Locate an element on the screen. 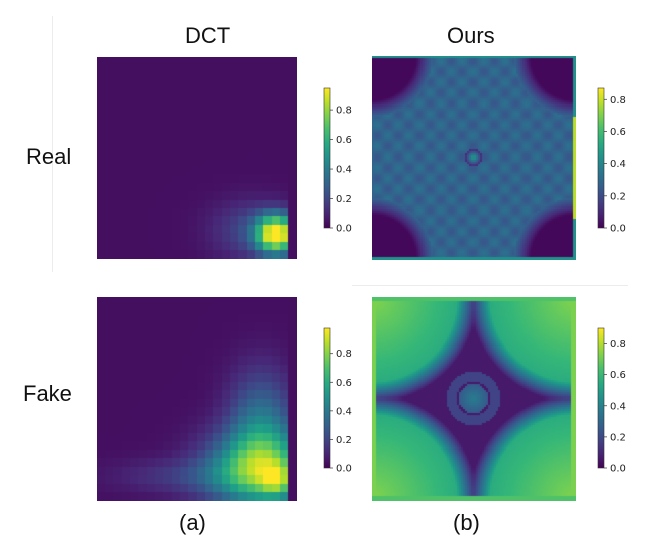 The image size is (664, 544). heatmap-ours-real is located at coordinates (474, 158).